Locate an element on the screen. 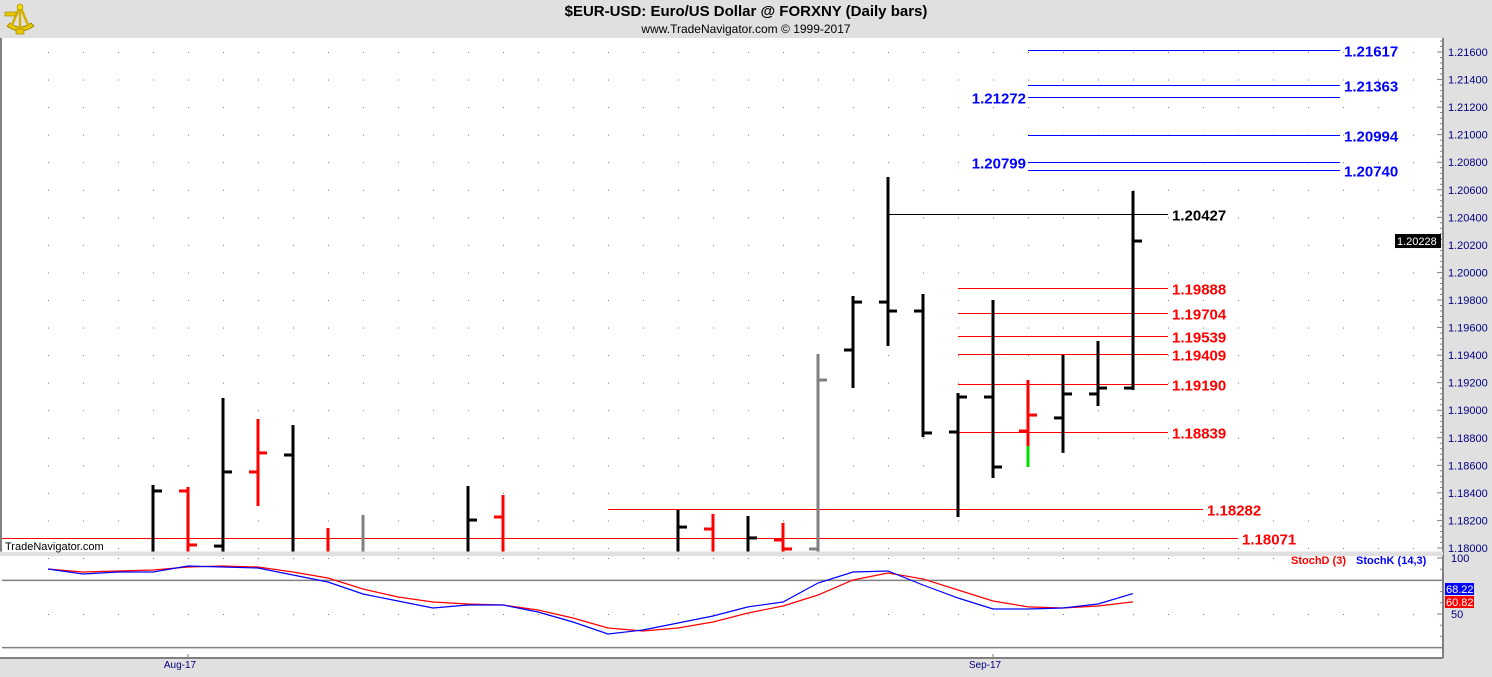 Image resolution: width=1492 pixels, height=677 pixels. level-label: 1.21363 is located at coordinates (1371, 87).